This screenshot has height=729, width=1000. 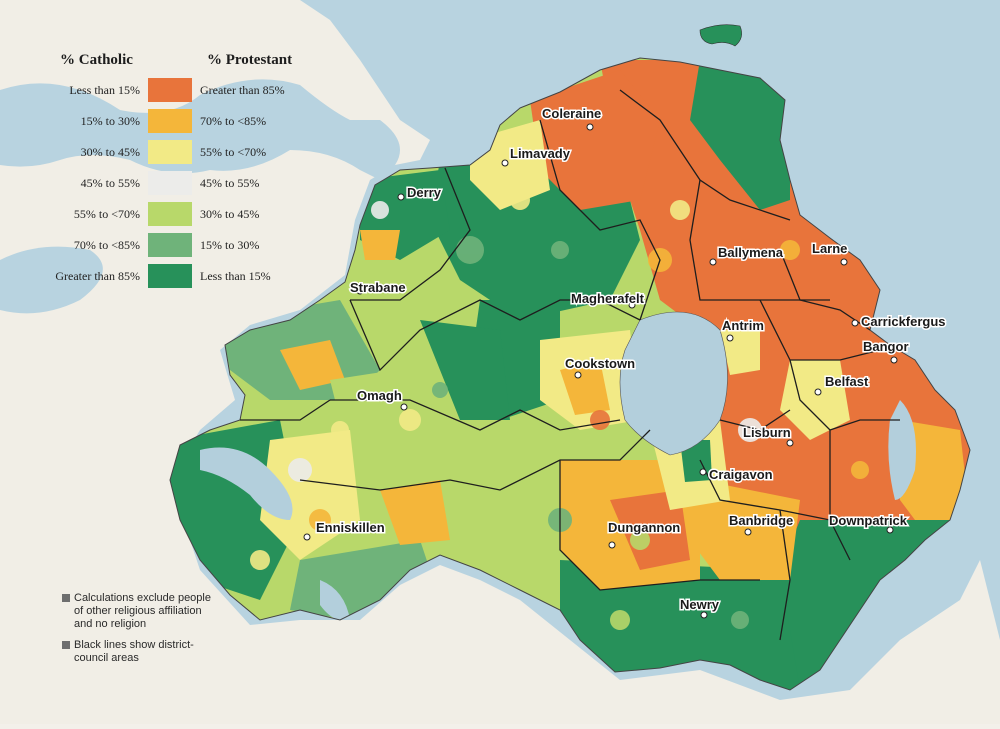 I want to click on svg-text: Downpatrick, so click(x=868, y=520).